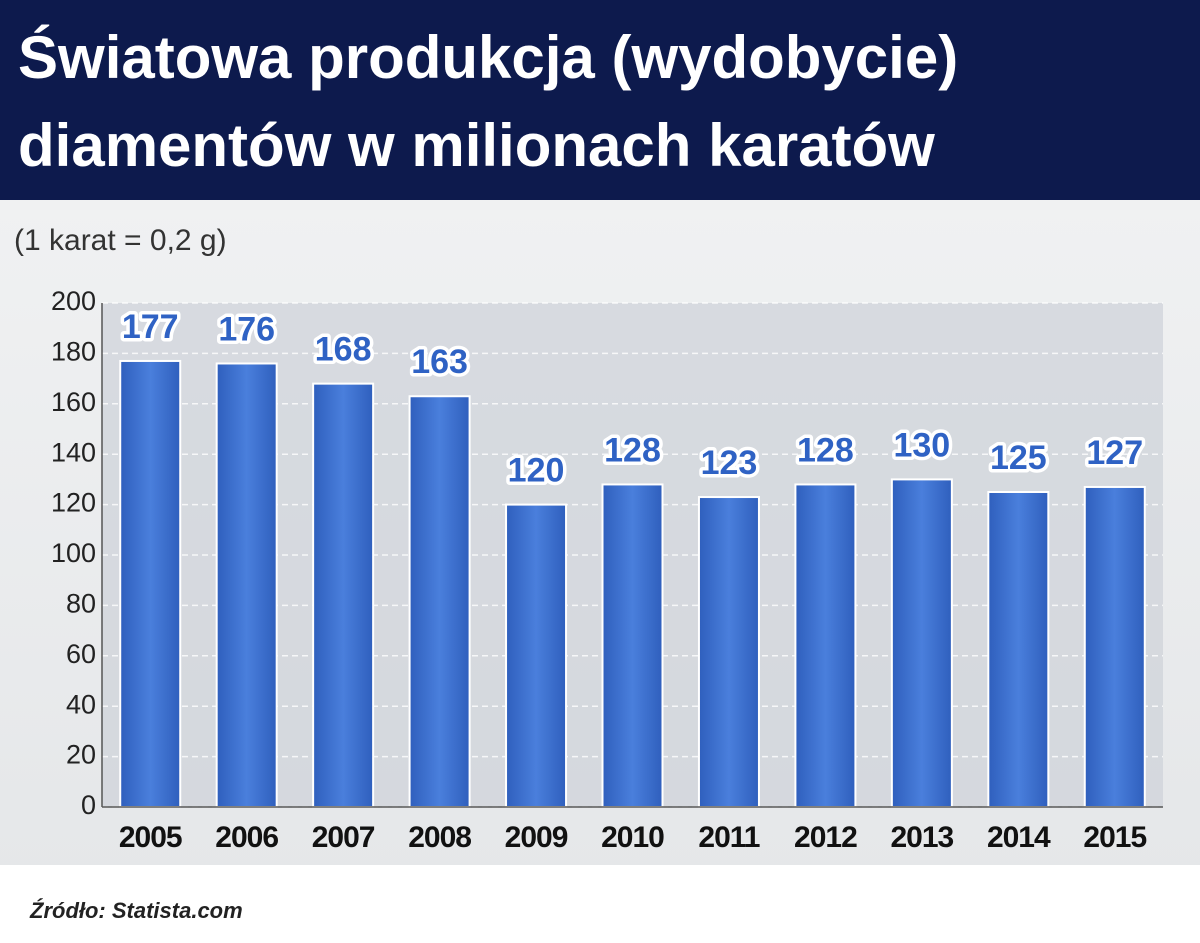  I want to click on y-tick-label: 0, so click(88, 805).